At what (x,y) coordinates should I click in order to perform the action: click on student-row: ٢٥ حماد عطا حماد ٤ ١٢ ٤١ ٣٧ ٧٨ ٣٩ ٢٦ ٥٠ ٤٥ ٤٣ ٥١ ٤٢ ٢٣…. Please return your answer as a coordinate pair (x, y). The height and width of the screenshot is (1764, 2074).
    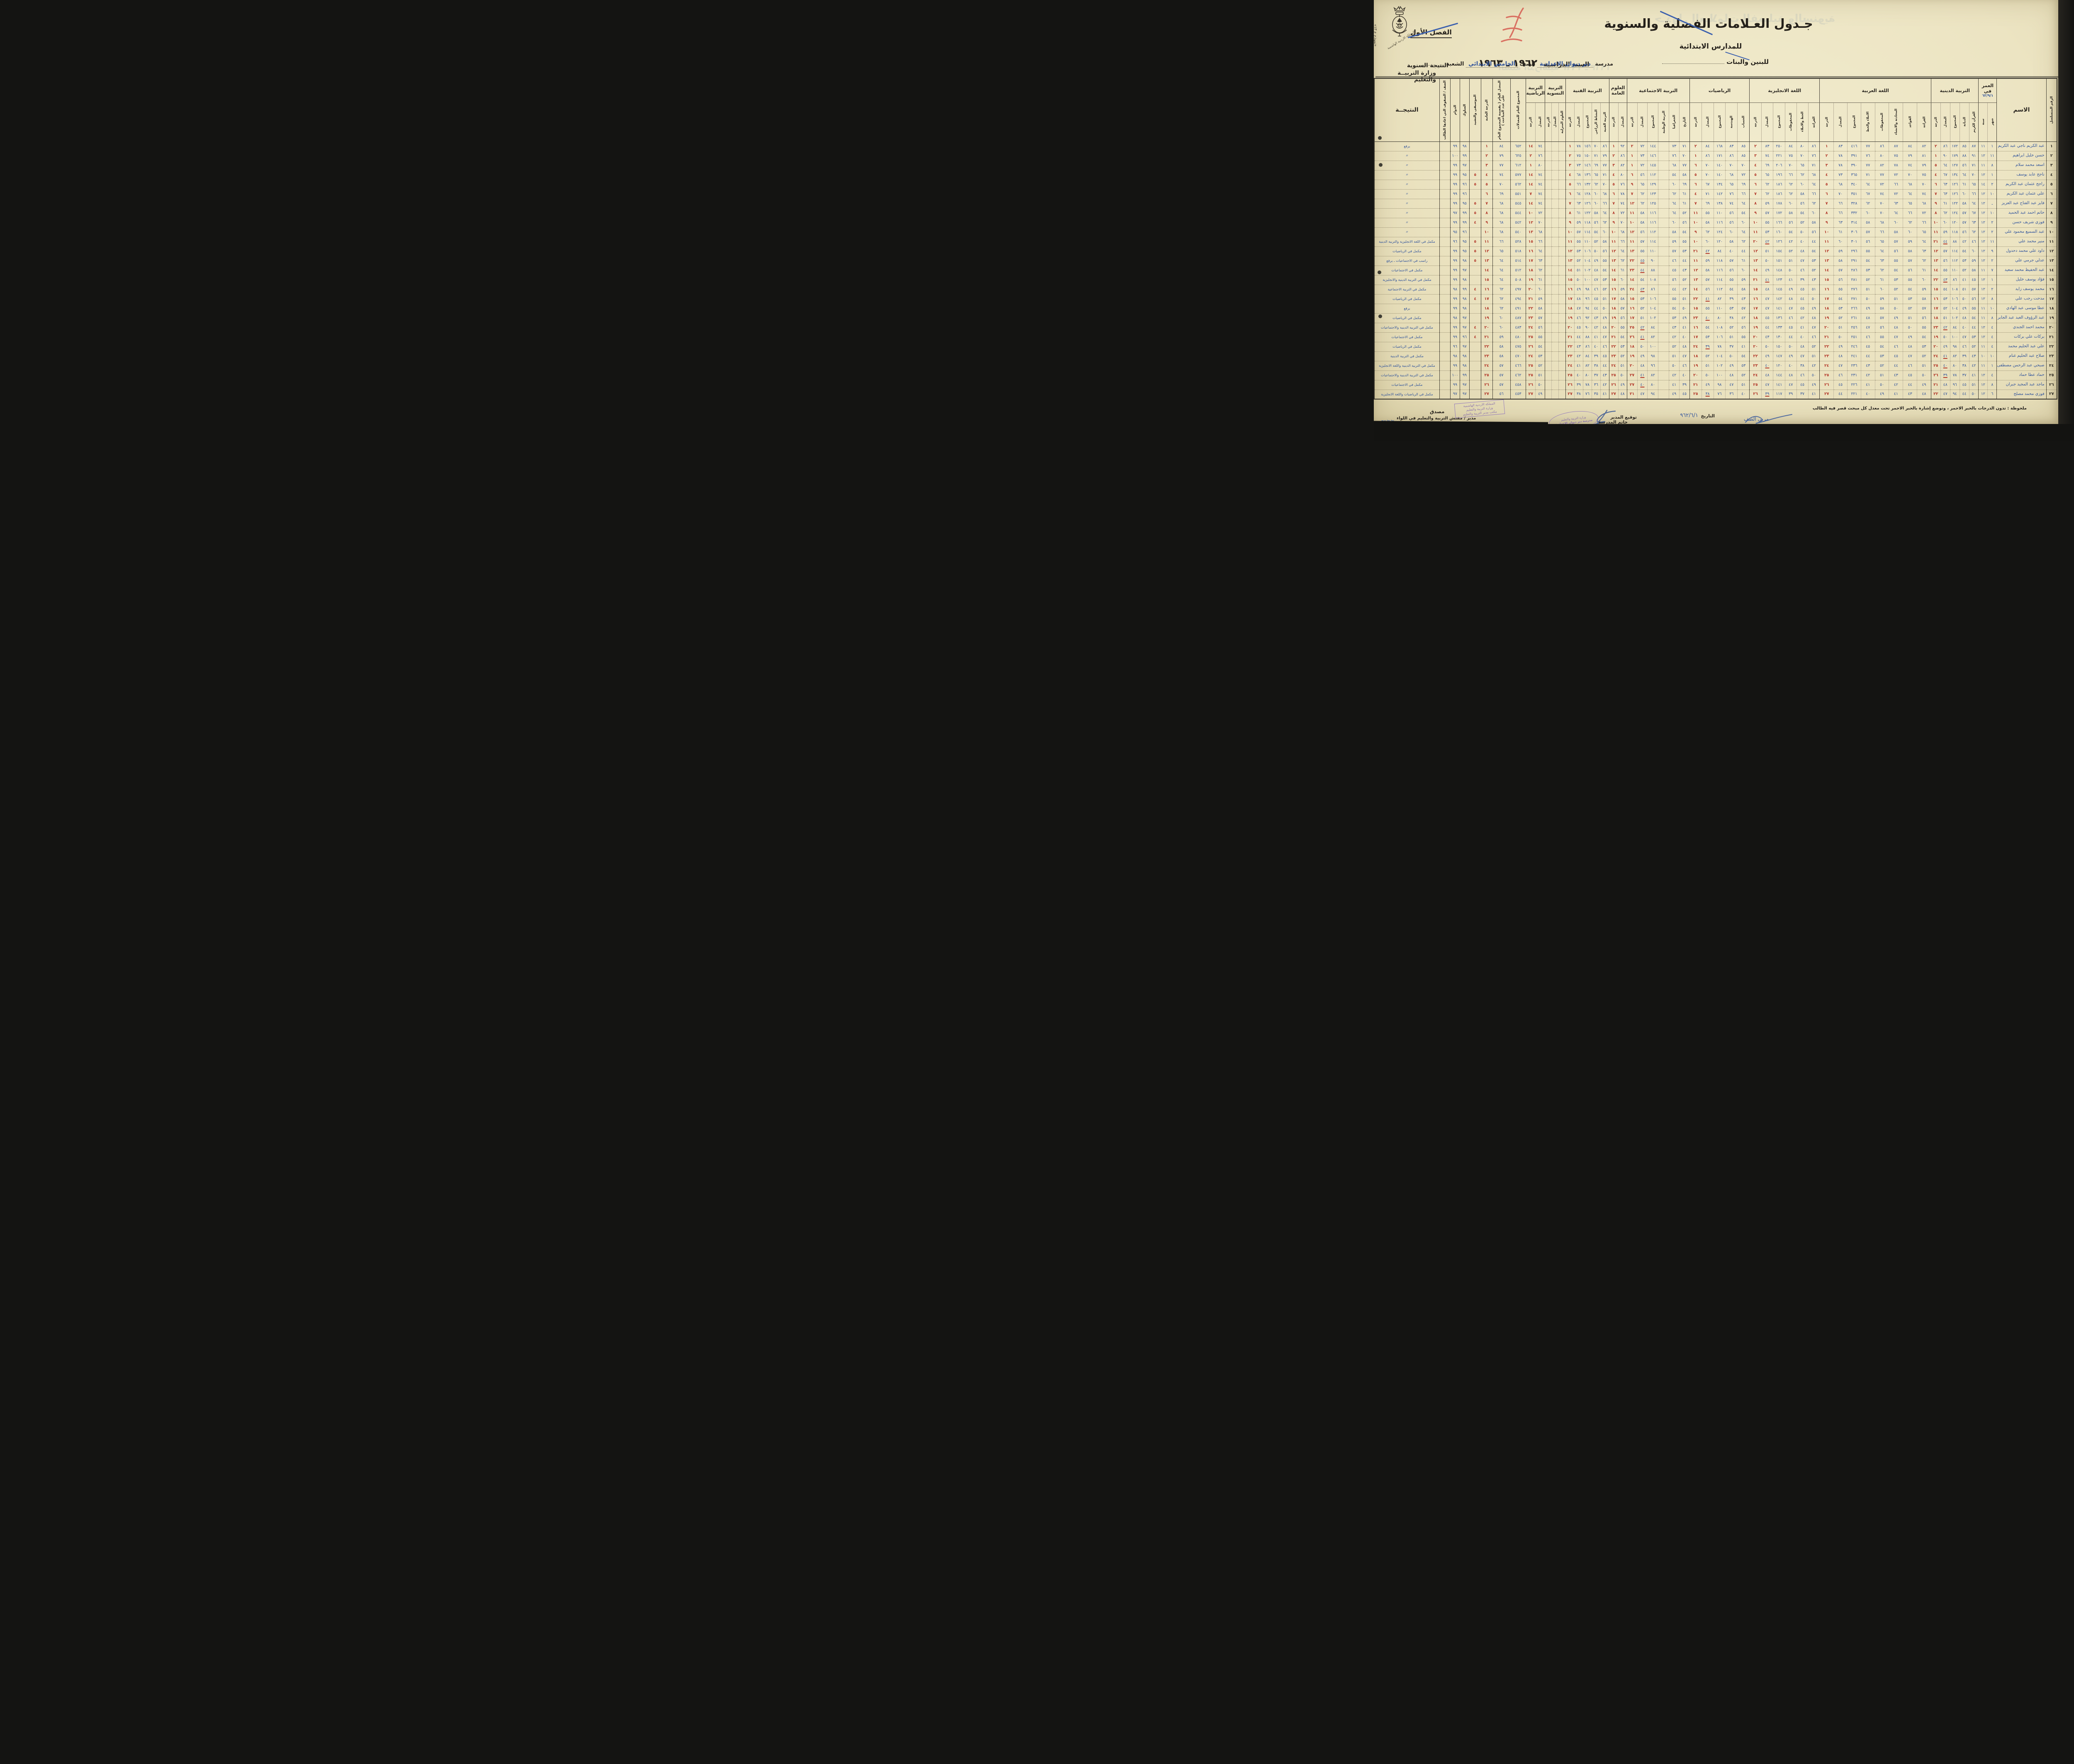
    Looking at the image, I should click on (1715, 375).